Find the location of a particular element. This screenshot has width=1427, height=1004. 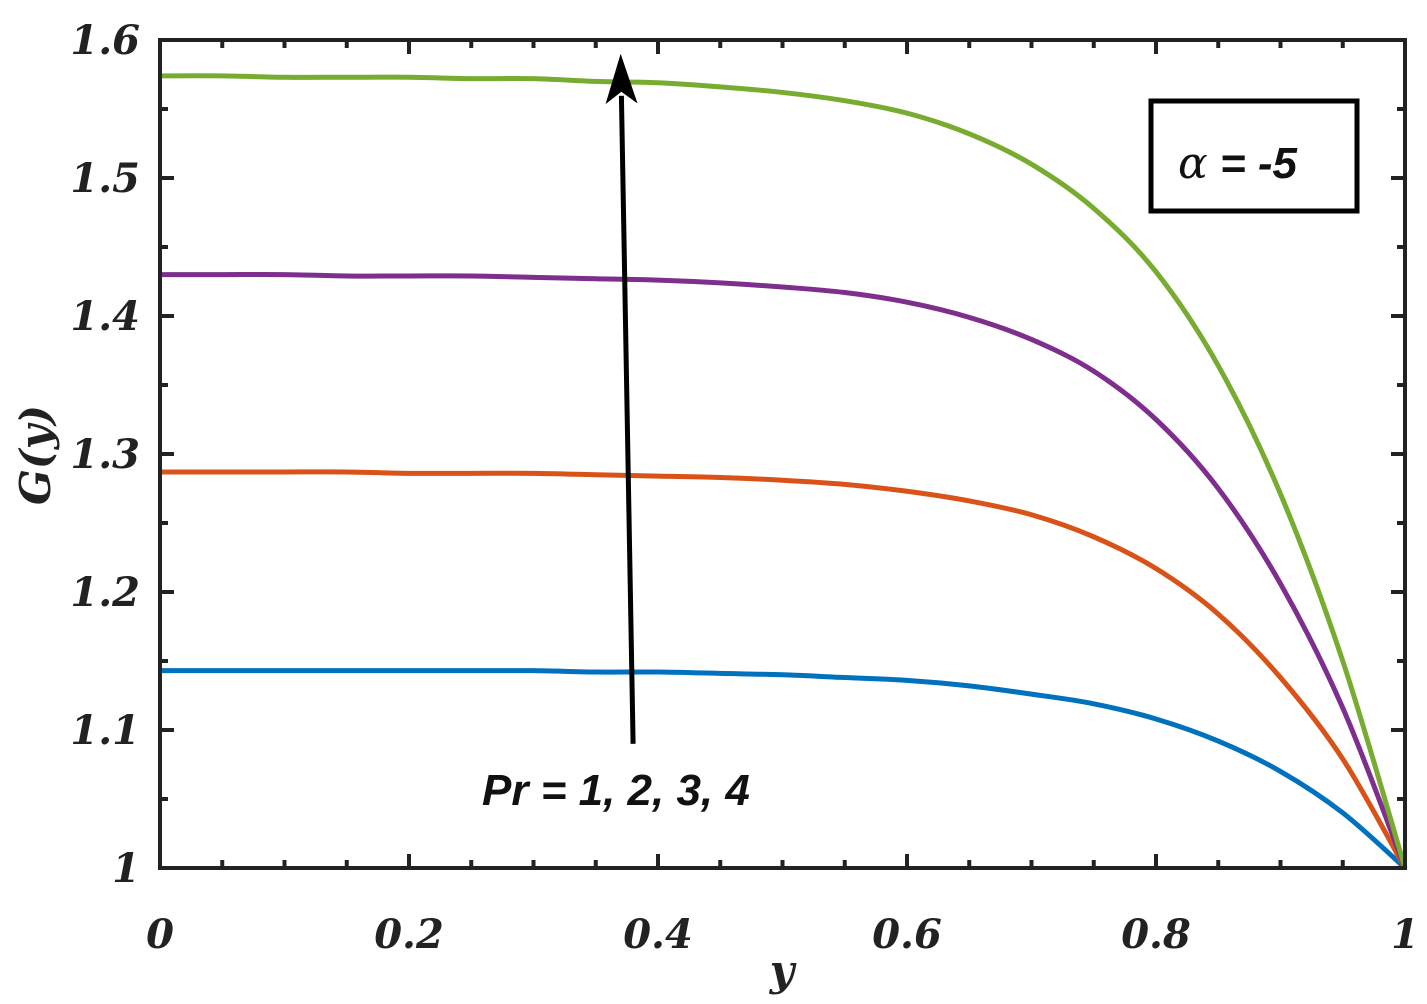

x-tick-label: 0.6 is located at coordinates (907, 934).